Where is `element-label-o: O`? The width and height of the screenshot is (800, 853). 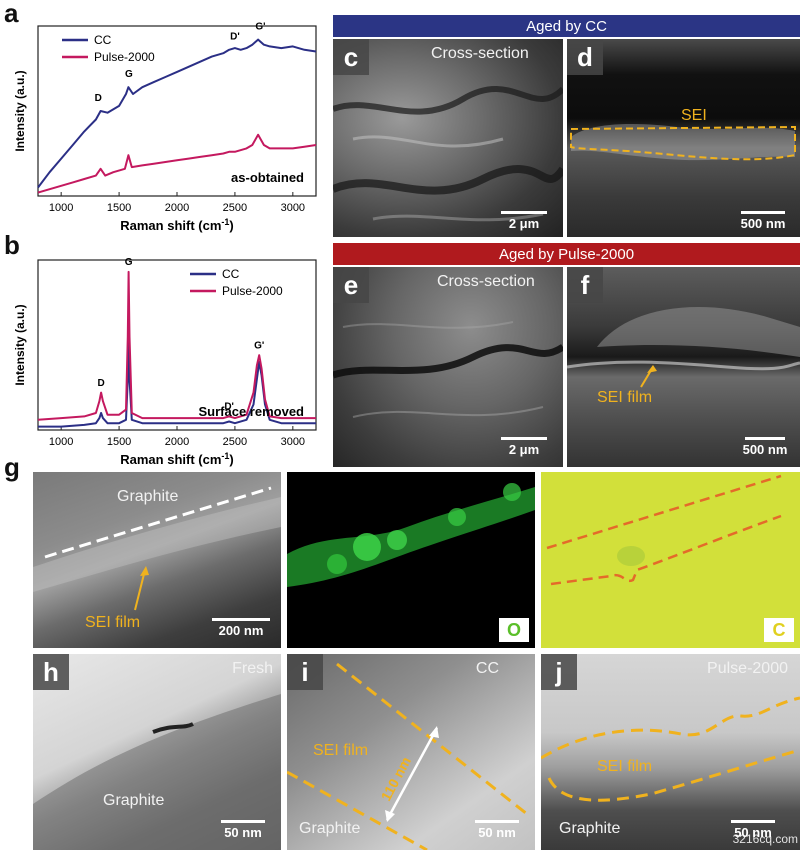
element-label-o: O is located at coordinates (514, 630).